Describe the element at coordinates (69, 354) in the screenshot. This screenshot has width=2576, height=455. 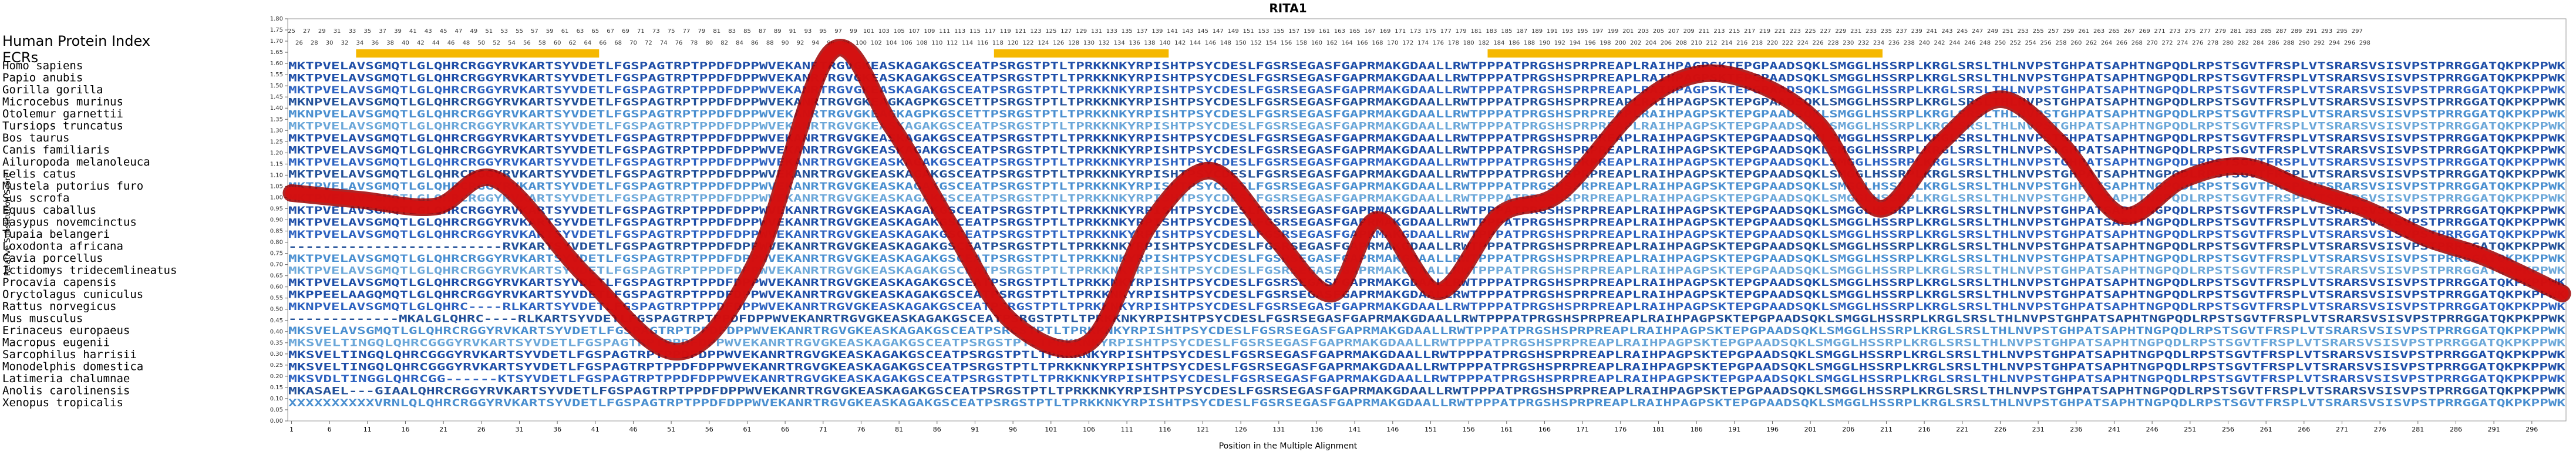
I see `species-name: Sarcophilus harrisii` at that location.